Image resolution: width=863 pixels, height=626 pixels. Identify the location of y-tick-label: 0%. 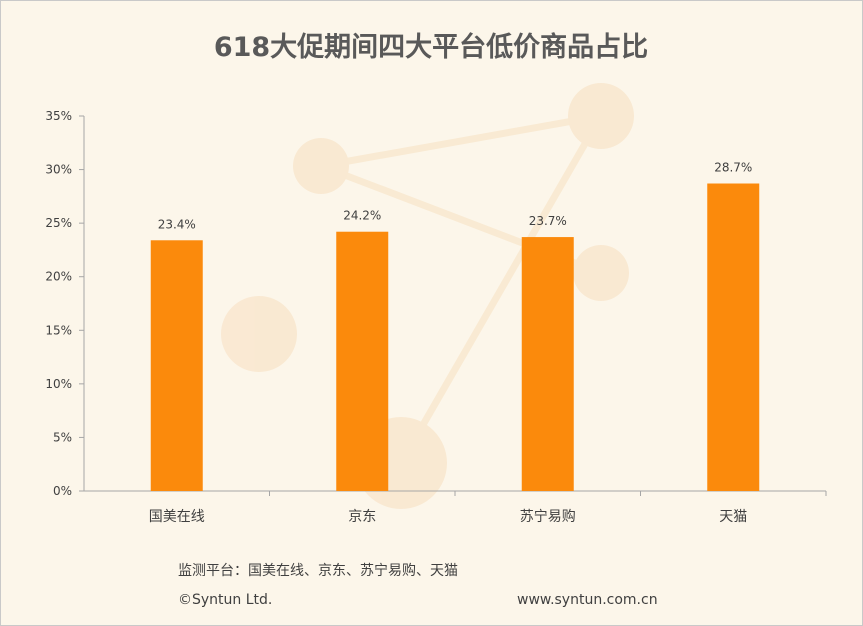
(62, 491).